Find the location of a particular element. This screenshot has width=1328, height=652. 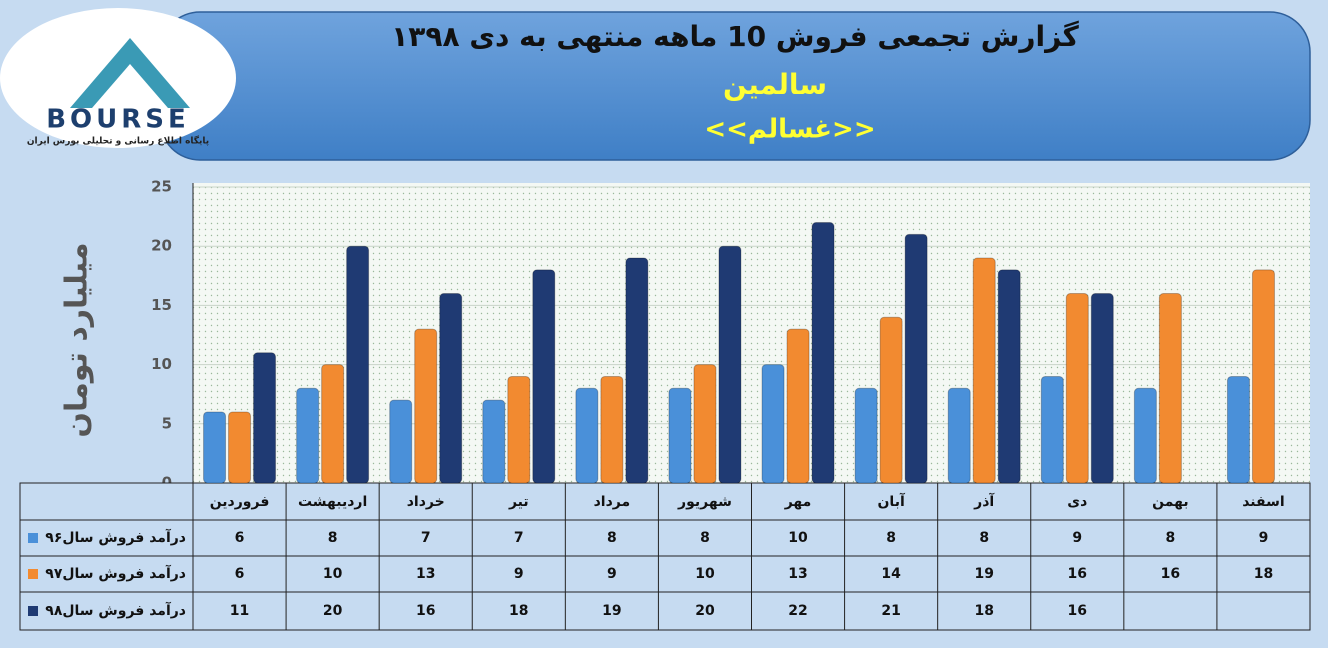

x-tick-label: شهریور is located at coordinates (704, 502).